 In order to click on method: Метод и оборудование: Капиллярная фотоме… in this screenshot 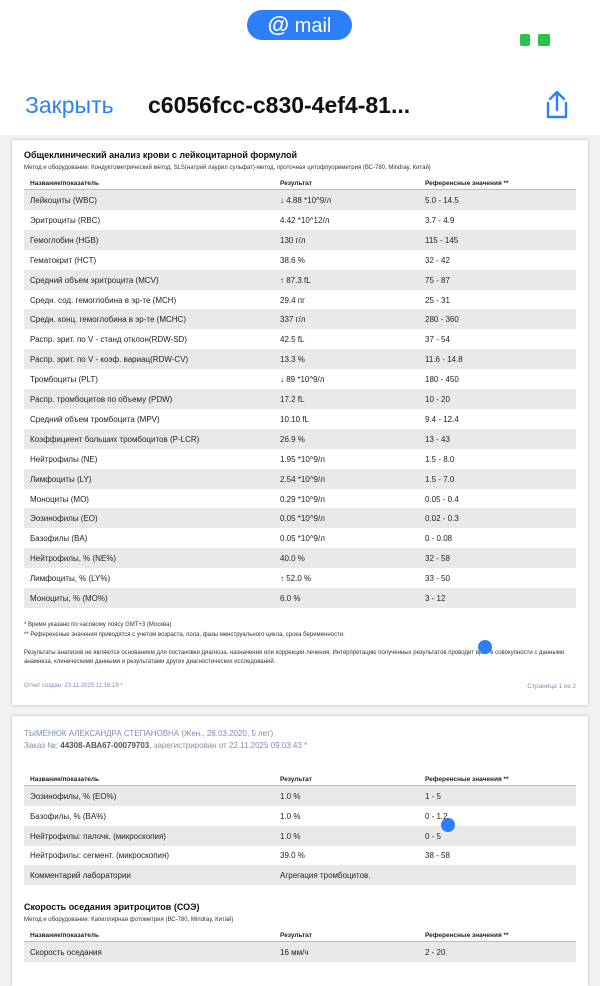, I will do `click(129, 920)`.